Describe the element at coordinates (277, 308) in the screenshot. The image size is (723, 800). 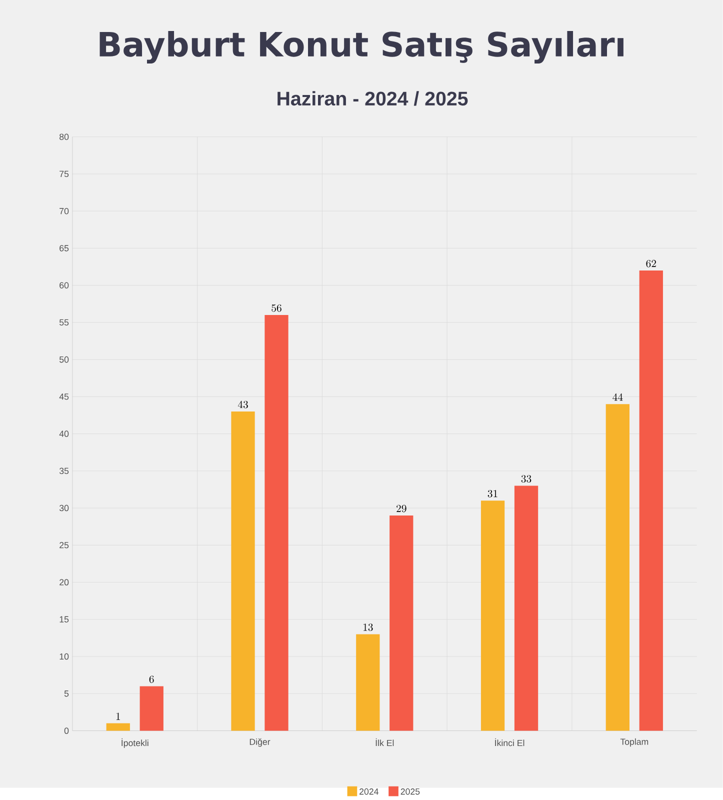
I see `data-label: 56` at that location.